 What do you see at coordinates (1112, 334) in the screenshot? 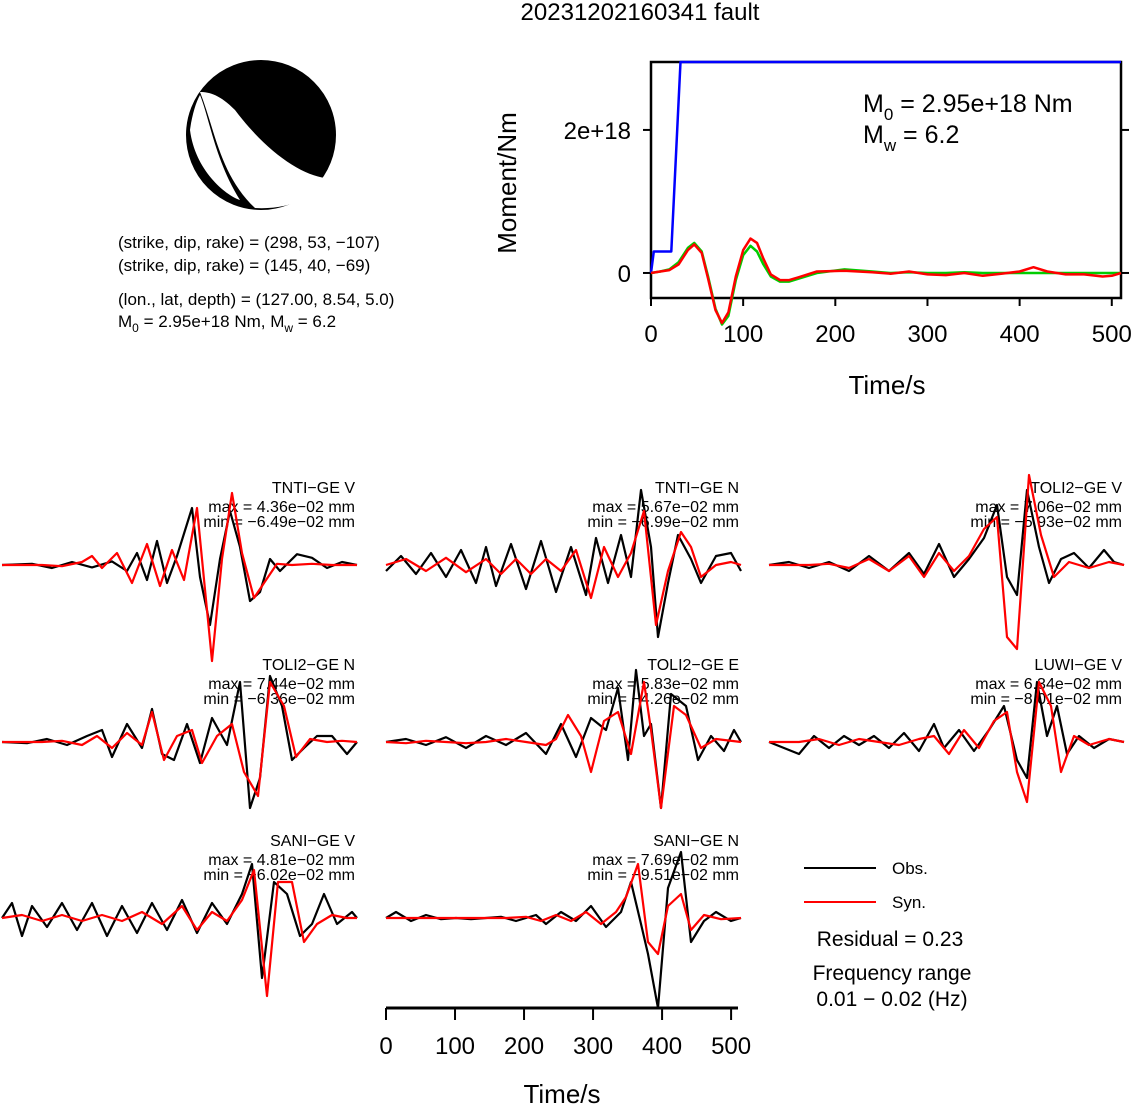
I see `moment-xtick-label: 500` at bounding box center [1112, 334].